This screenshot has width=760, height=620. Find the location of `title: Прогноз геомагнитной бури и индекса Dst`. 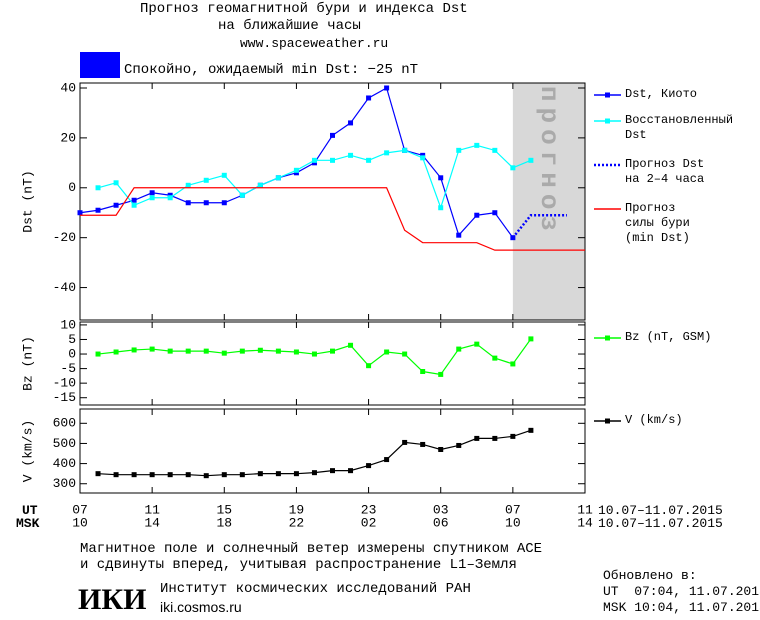

title: Прогноз геомагнитной бури и индекса Dst is located at coordinates (304, 9).